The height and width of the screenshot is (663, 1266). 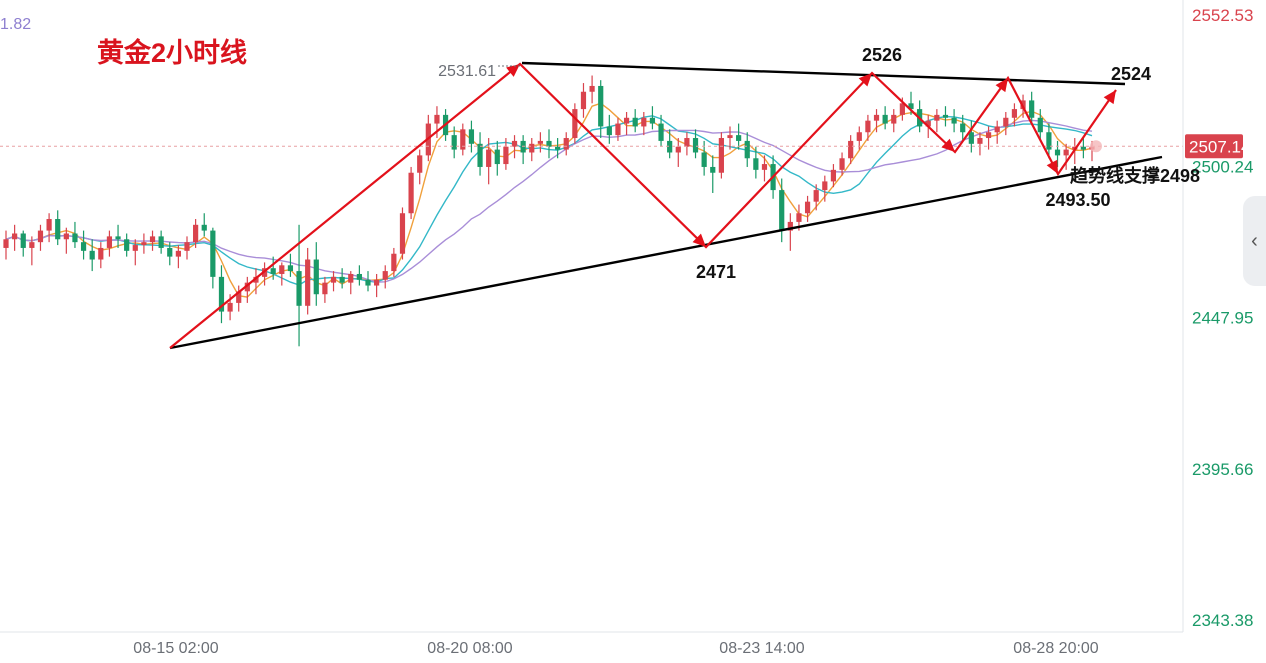 What do you see at coordinates (1254, 241) in the screenshot?
I see `chevron-left-icon: ‹` at bounding box center [1254, 241].